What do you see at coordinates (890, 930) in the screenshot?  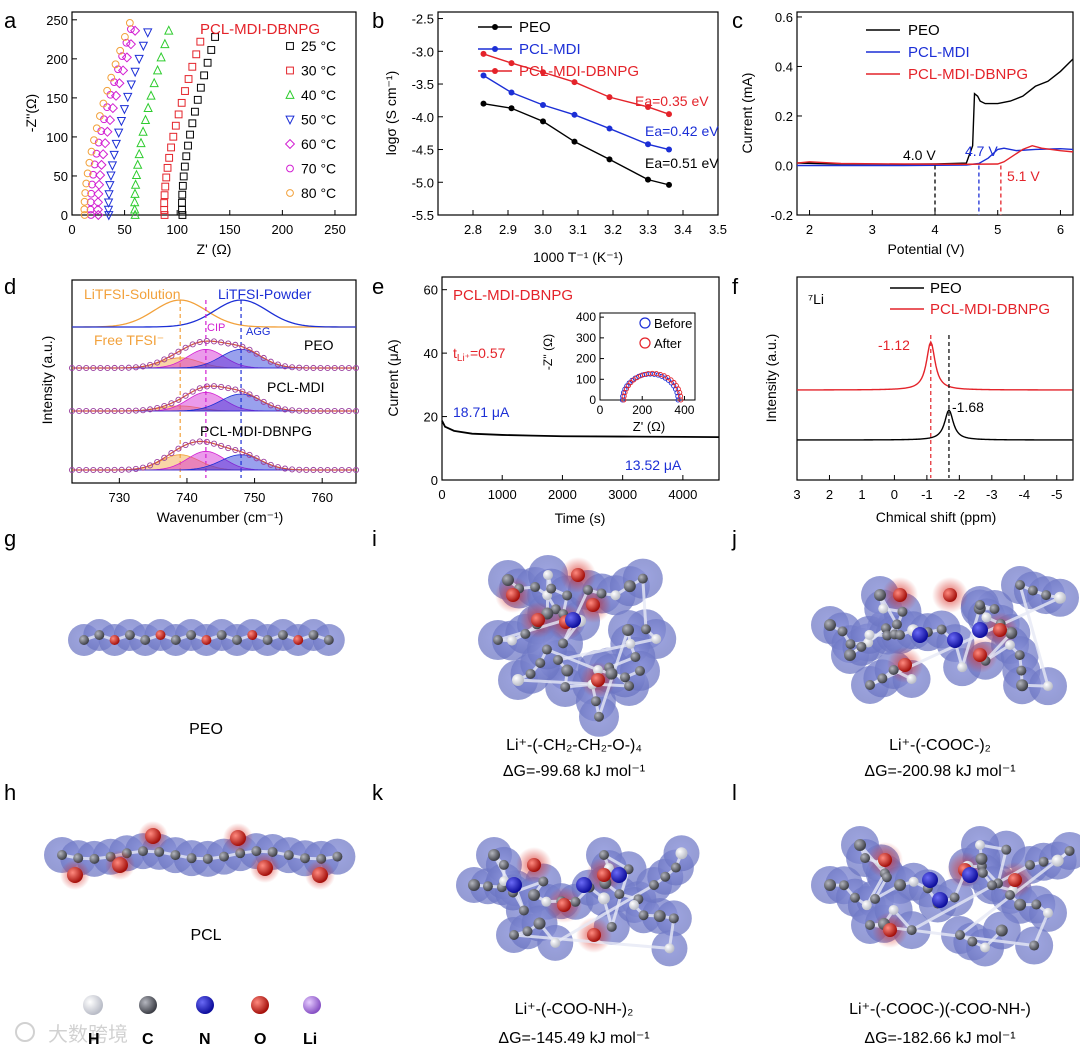 I see `complex-l-oxygen` at bounding box center [890, 930].